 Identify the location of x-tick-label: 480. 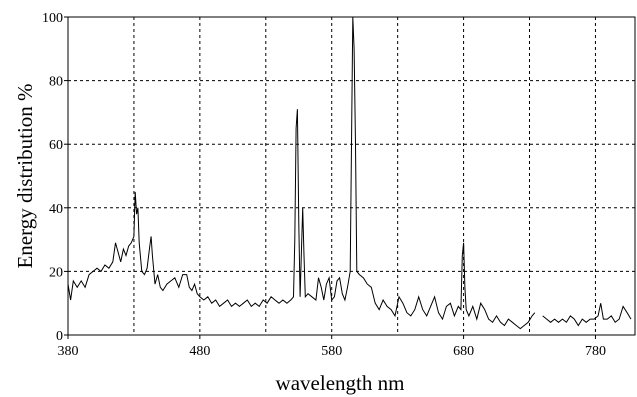
(199, 351).